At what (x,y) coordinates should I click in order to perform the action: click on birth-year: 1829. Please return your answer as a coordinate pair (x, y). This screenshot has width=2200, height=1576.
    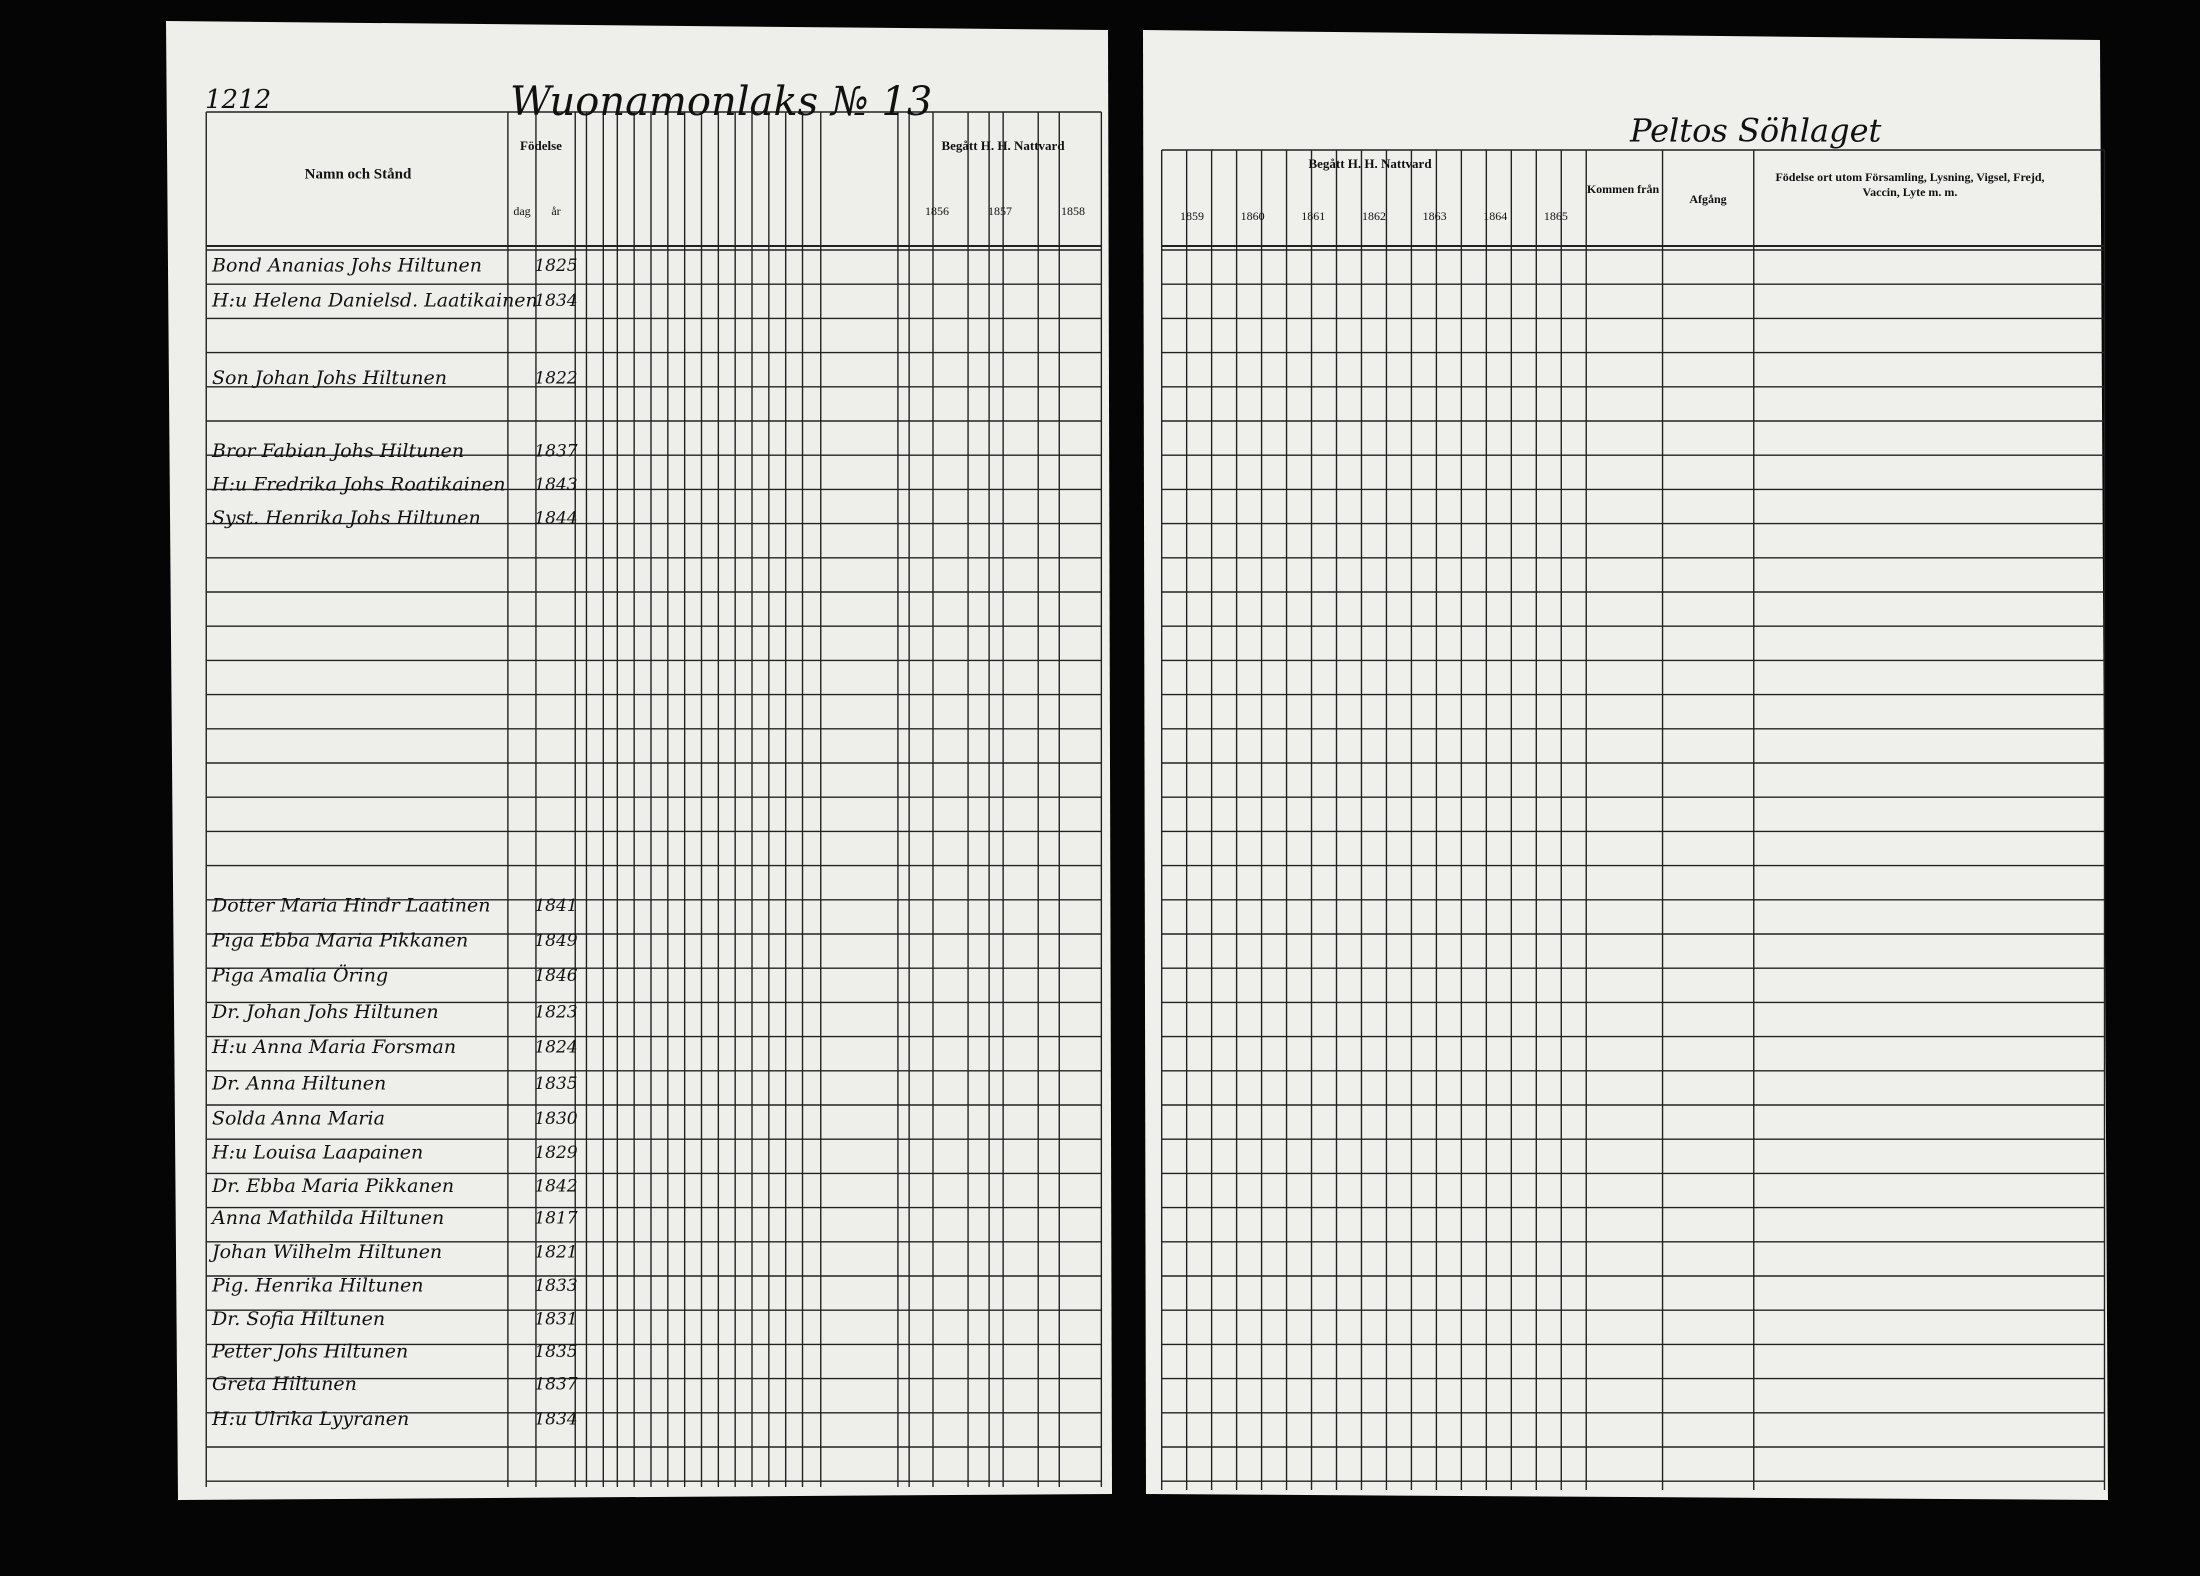
    Looking at the image, I should click on (555, 1153).